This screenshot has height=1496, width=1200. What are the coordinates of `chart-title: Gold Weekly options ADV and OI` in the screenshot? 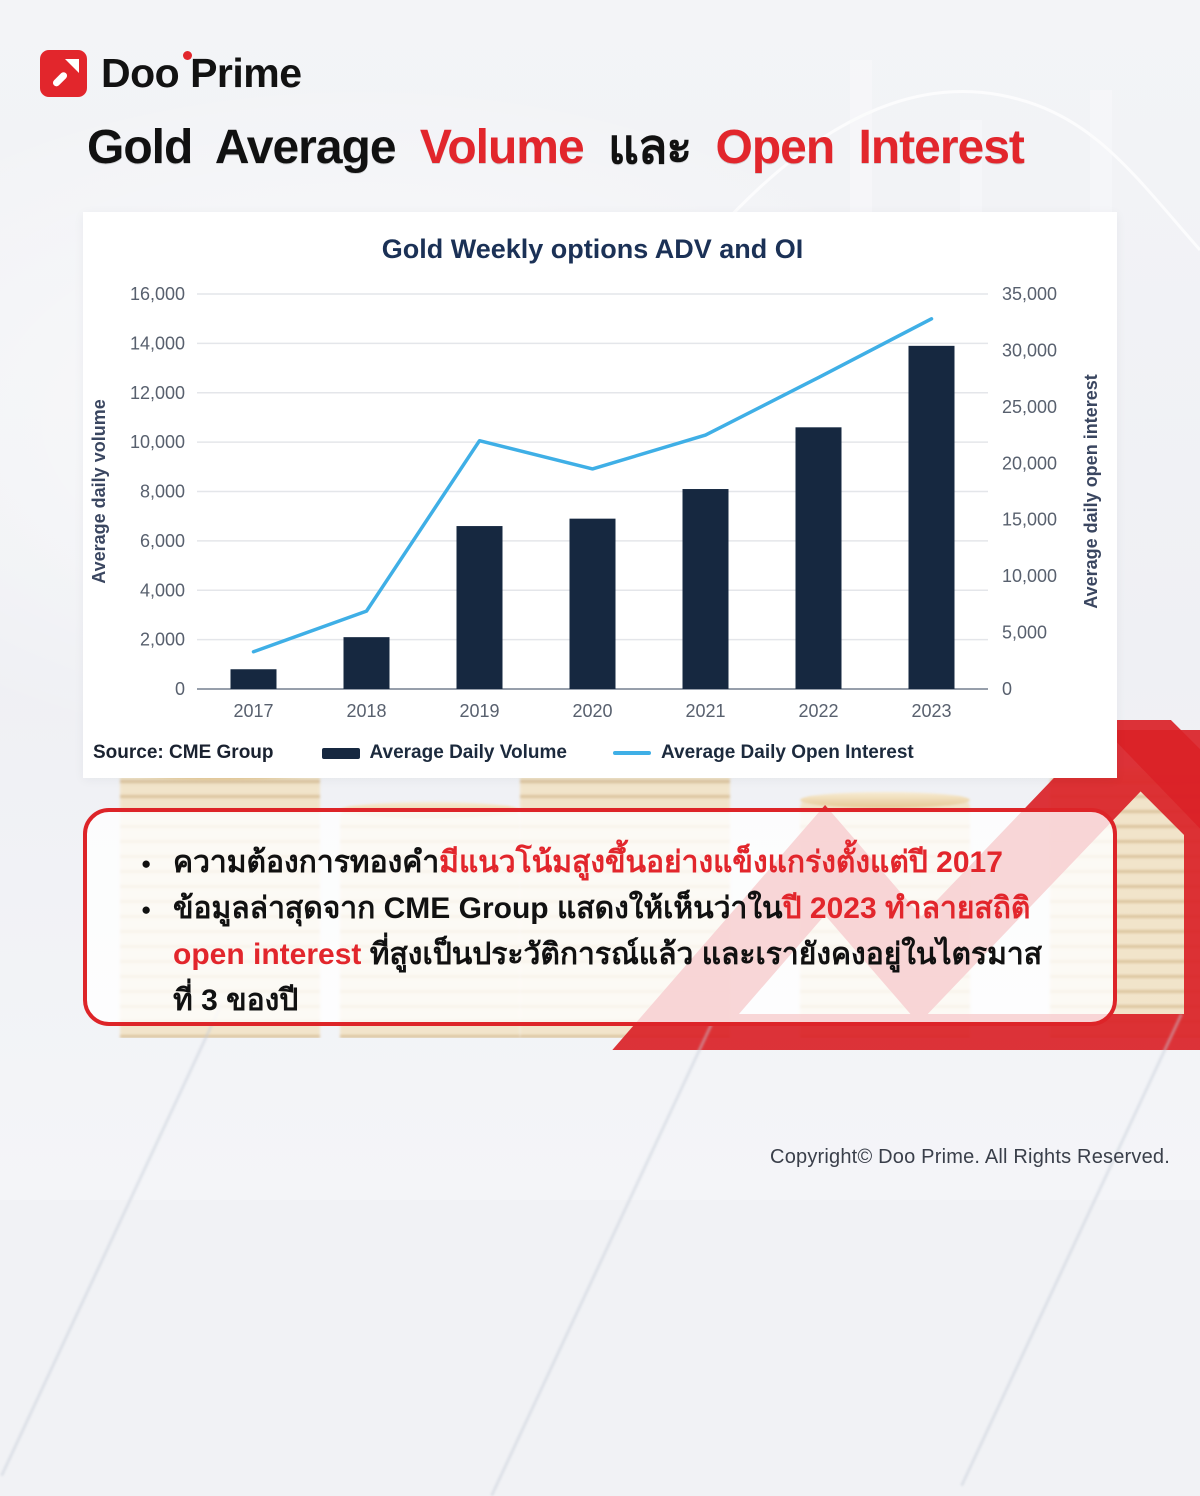 It's located at (593, 249).